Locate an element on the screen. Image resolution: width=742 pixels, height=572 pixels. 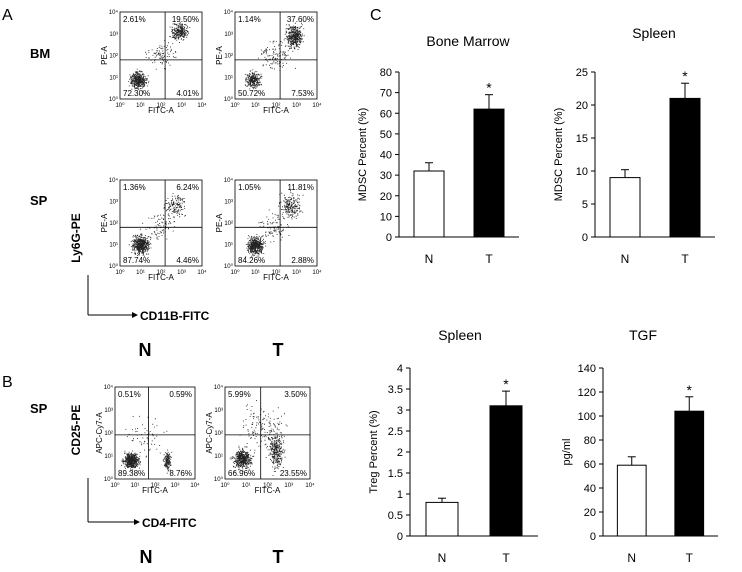
y-tick-label: 4 is located at coordinates (400, 369).